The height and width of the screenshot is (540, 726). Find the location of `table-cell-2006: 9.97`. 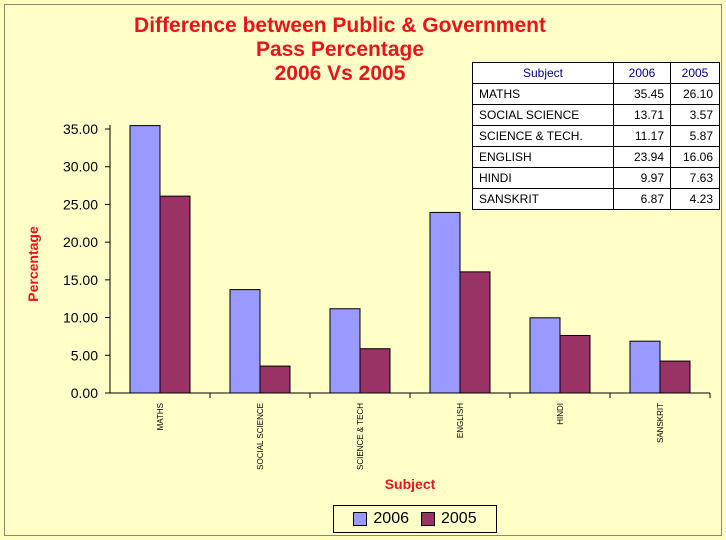

table-cell-2006: 9.97 is located at coordinates (642, 178).